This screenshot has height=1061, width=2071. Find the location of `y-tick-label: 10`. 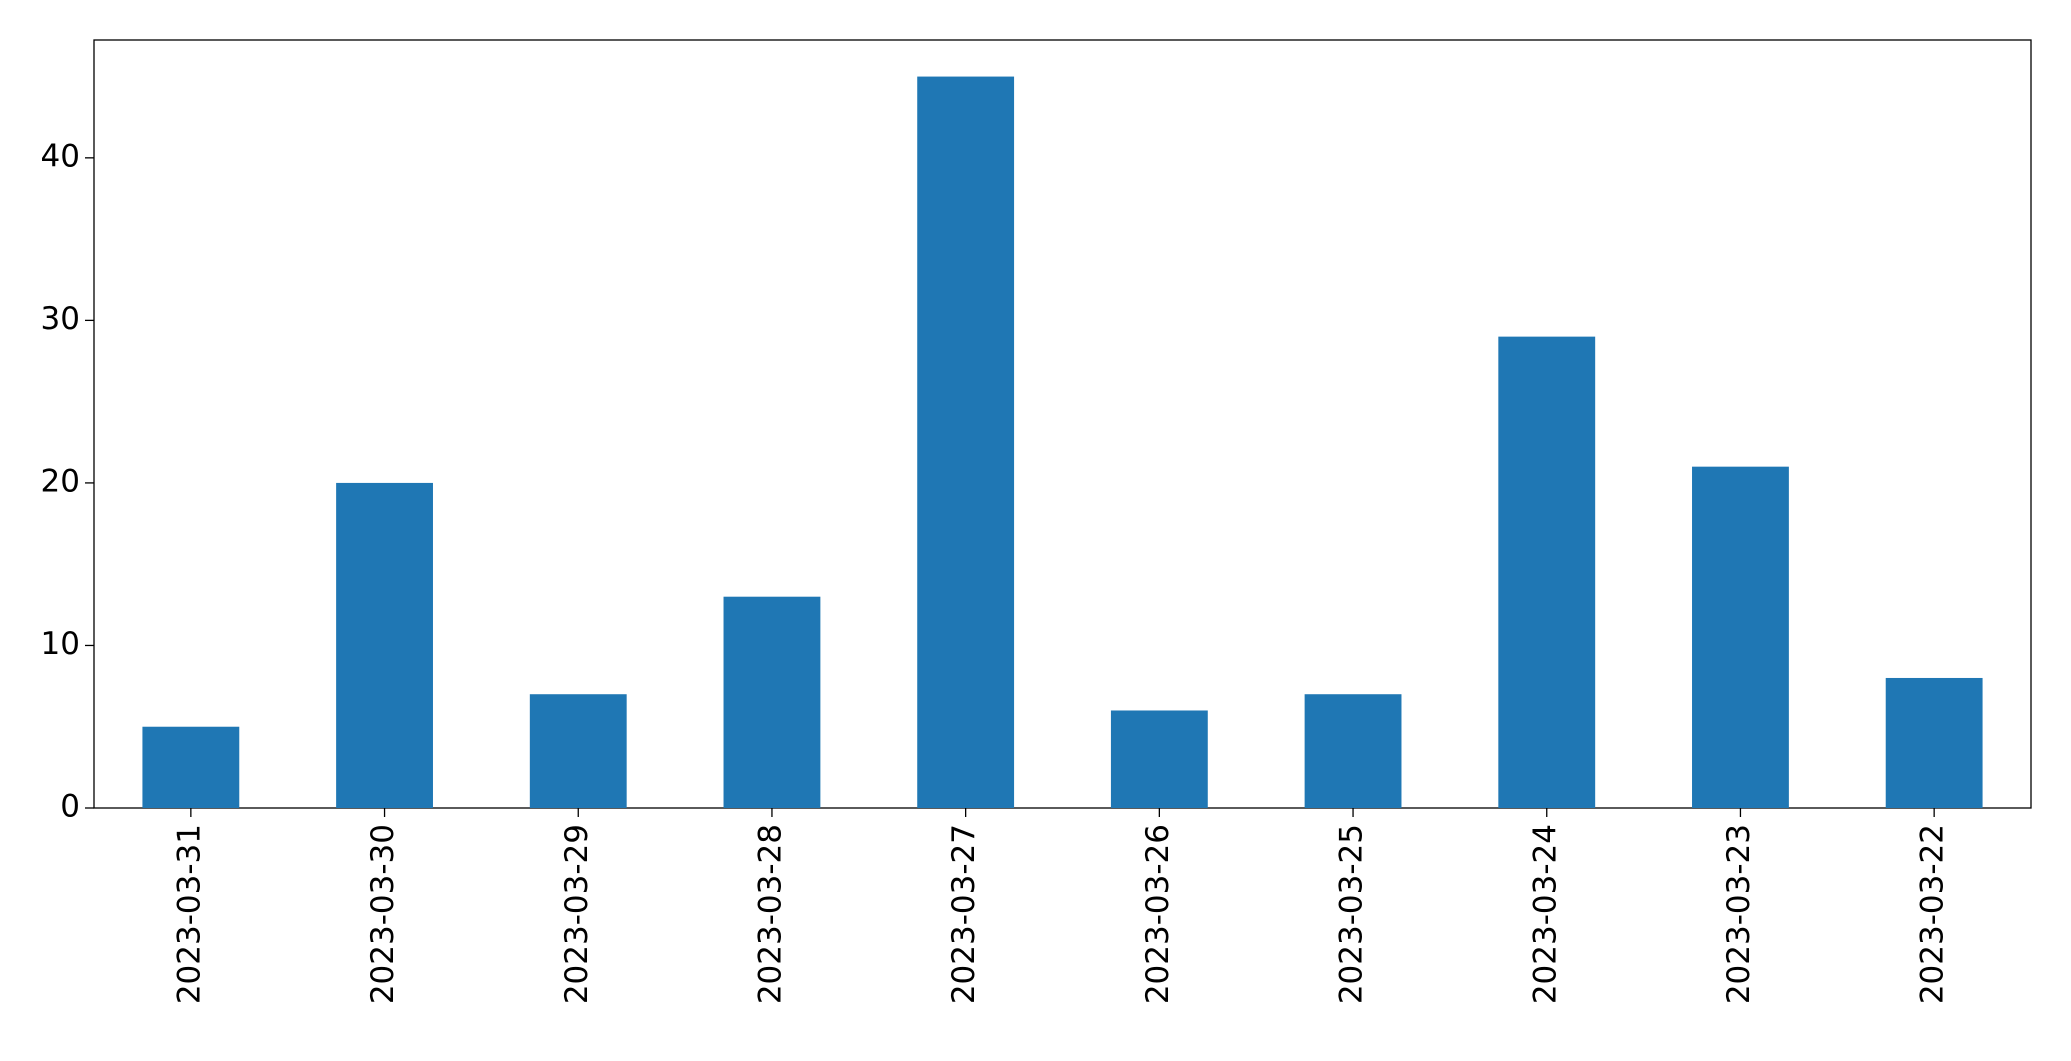

y-tick-label: 10 is located at coordinates (60, 644).